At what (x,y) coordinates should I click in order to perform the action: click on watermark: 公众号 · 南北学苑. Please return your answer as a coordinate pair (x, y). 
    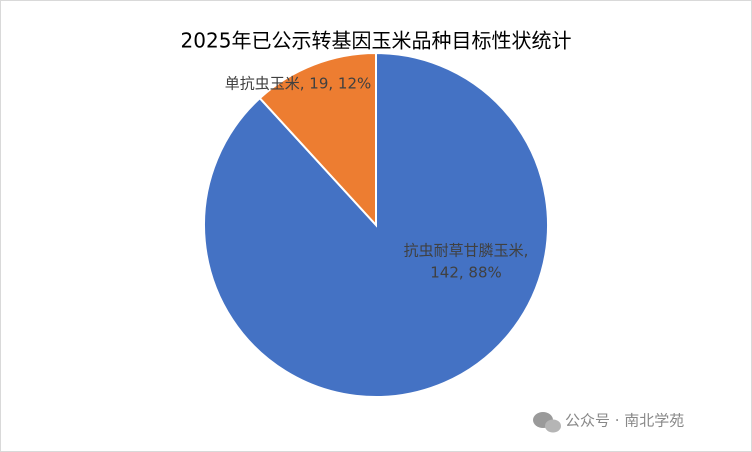
    Looking at the image, I should click on (624, 421).